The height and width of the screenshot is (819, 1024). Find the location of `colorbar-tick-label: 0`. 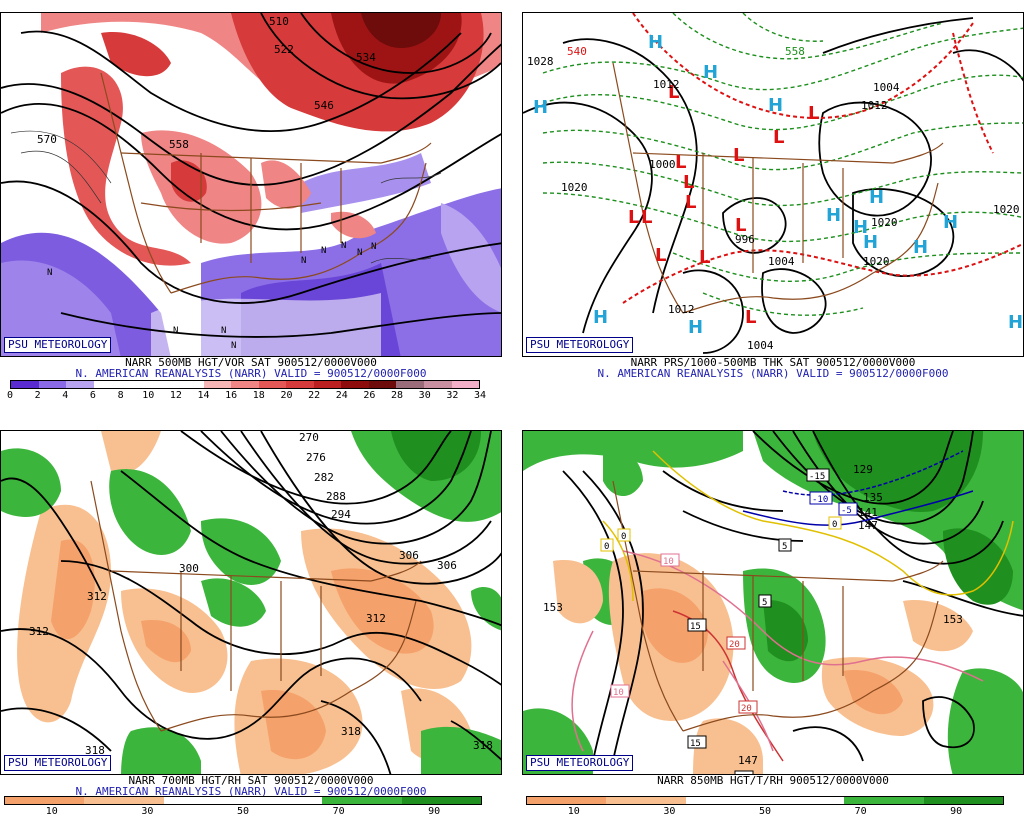

colorbar-tick-label: 0 is located at coordinates (10, 395).